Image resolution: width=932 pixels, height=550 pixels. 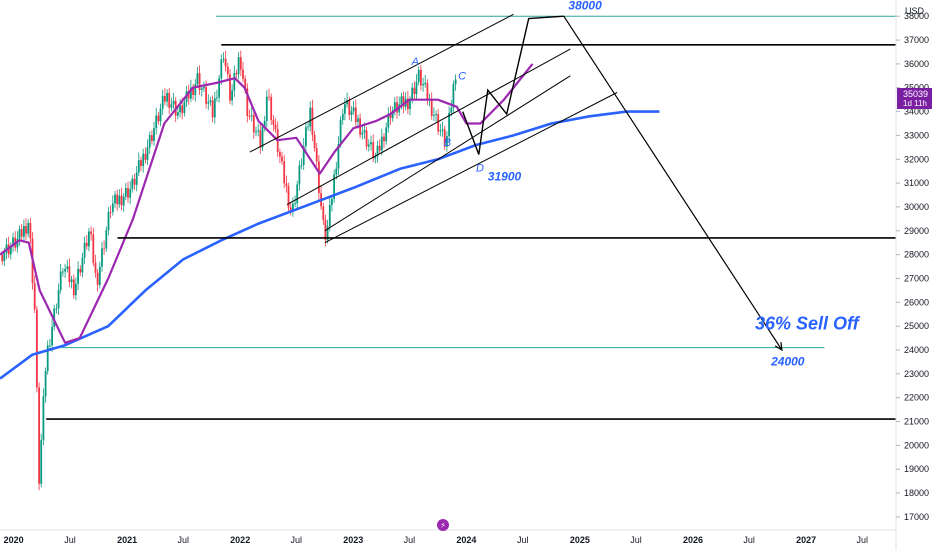 What do you see at coordinates (693, 540) in the screenshot?
I see `time-tick-label: 2026` at bounding box center [693, 540].